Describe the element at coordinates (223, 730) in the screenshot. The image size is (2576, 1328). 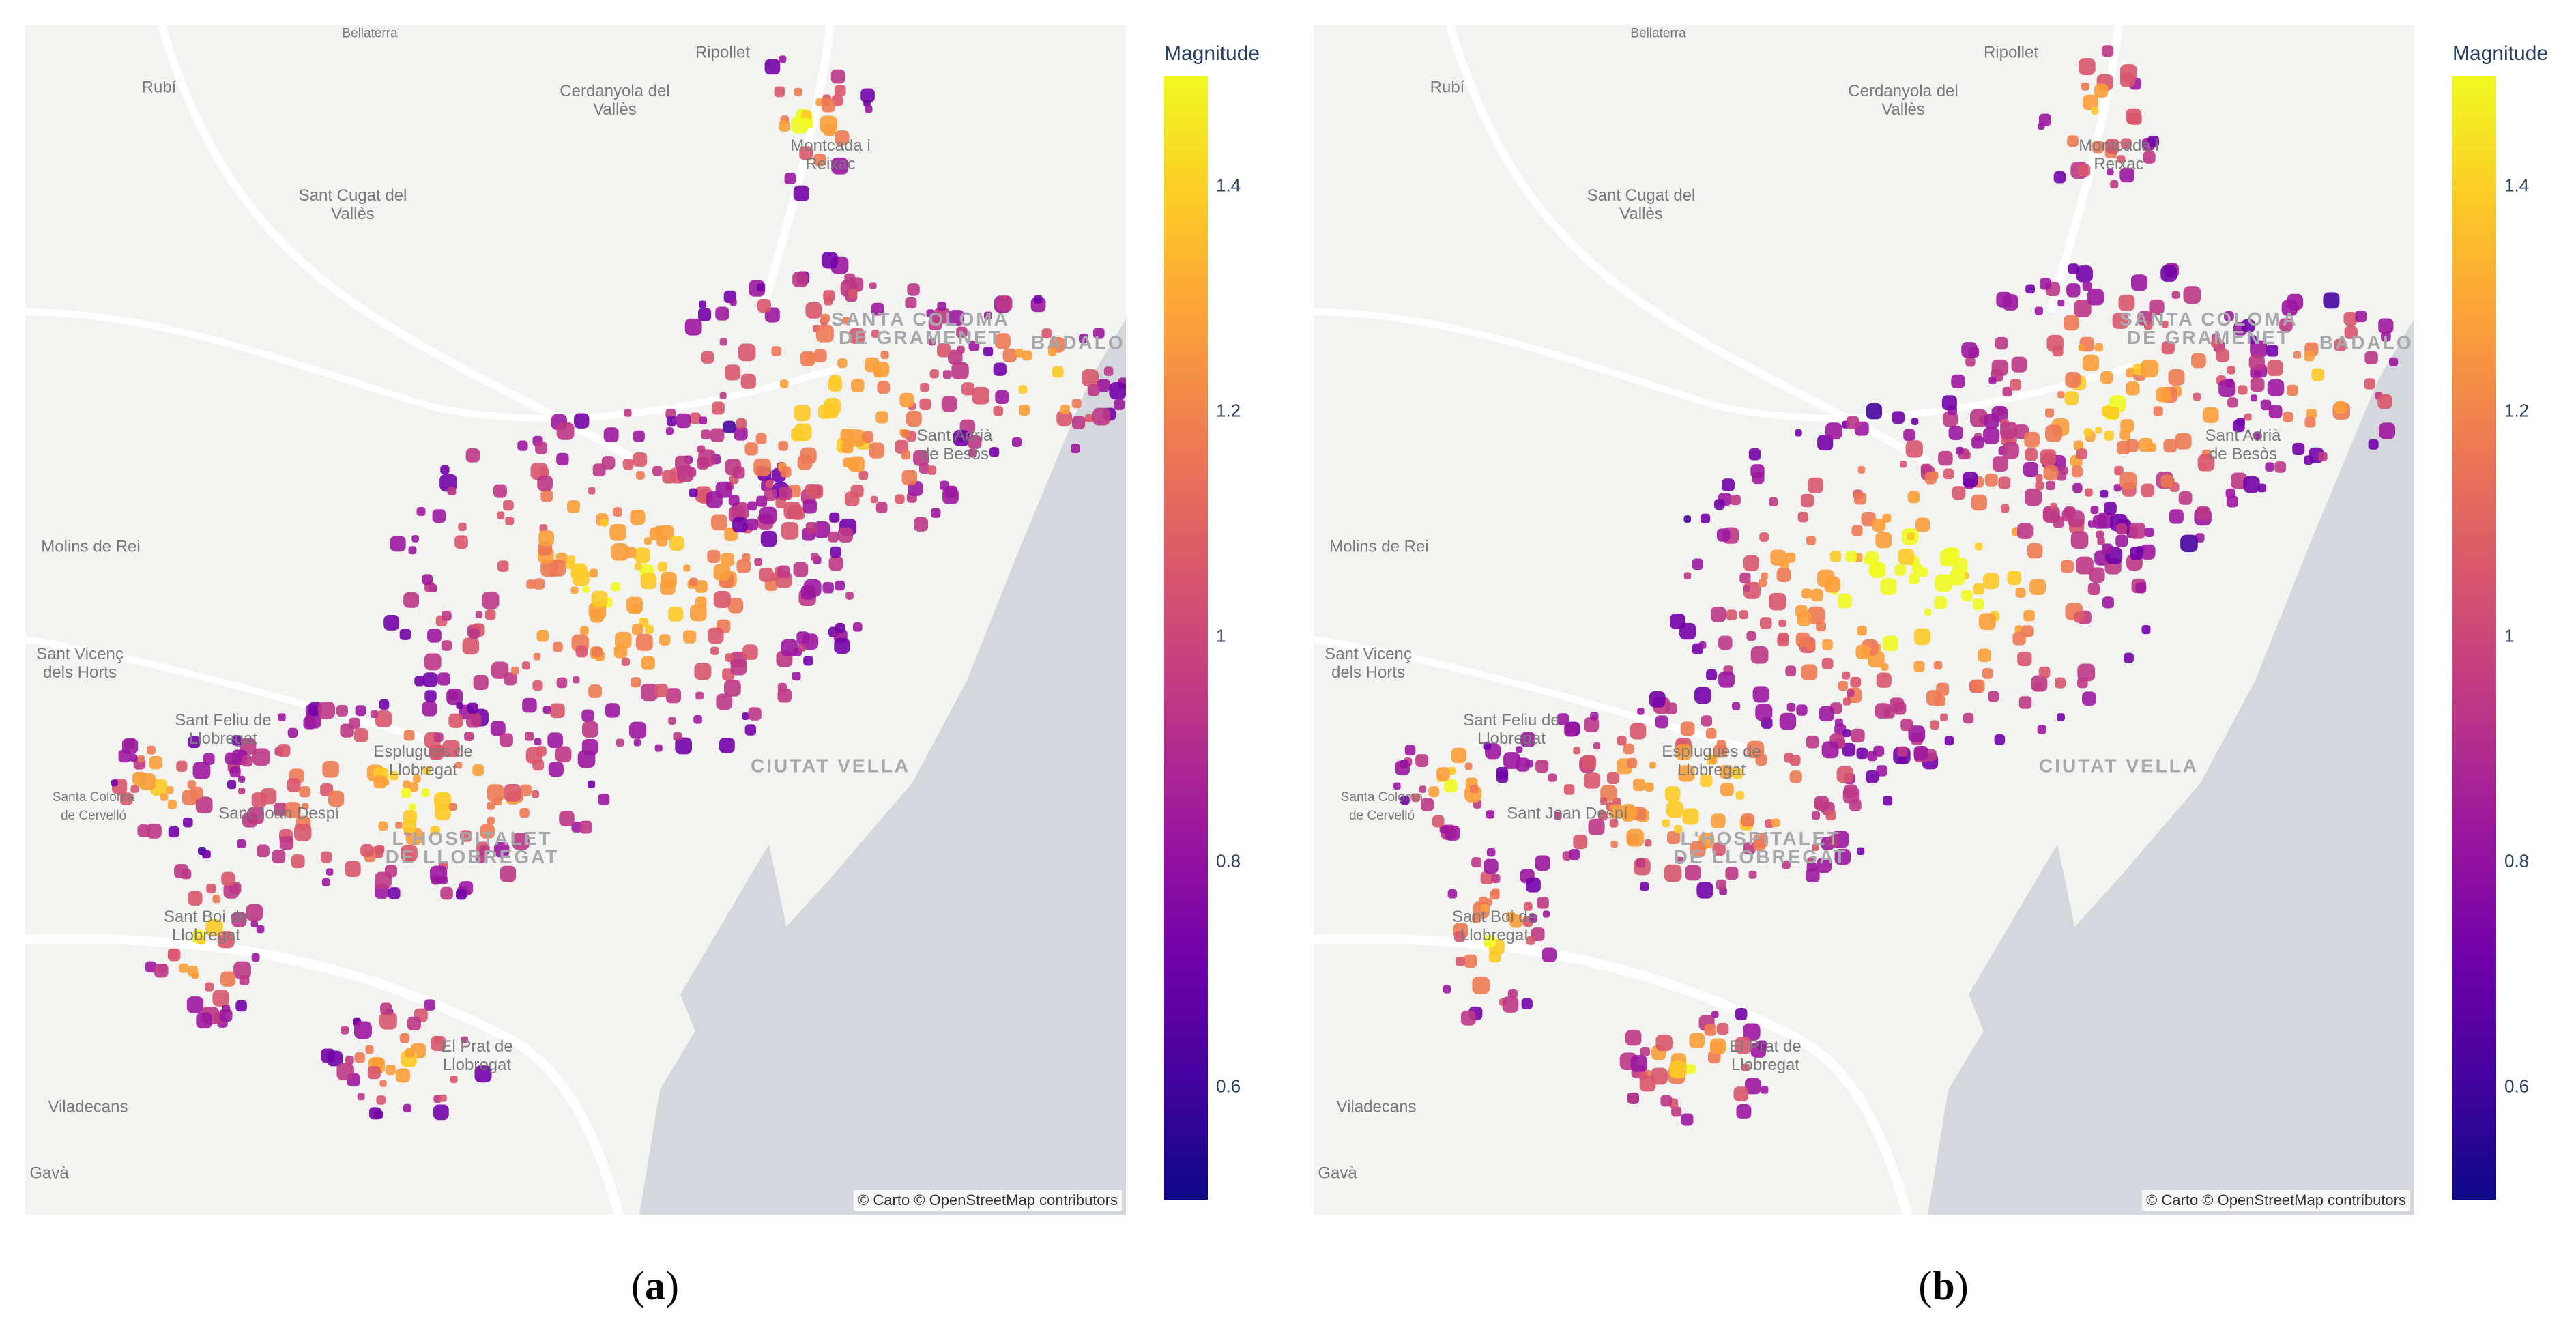
I see `place-label: Sant Feliu de Llobregat` at that location.